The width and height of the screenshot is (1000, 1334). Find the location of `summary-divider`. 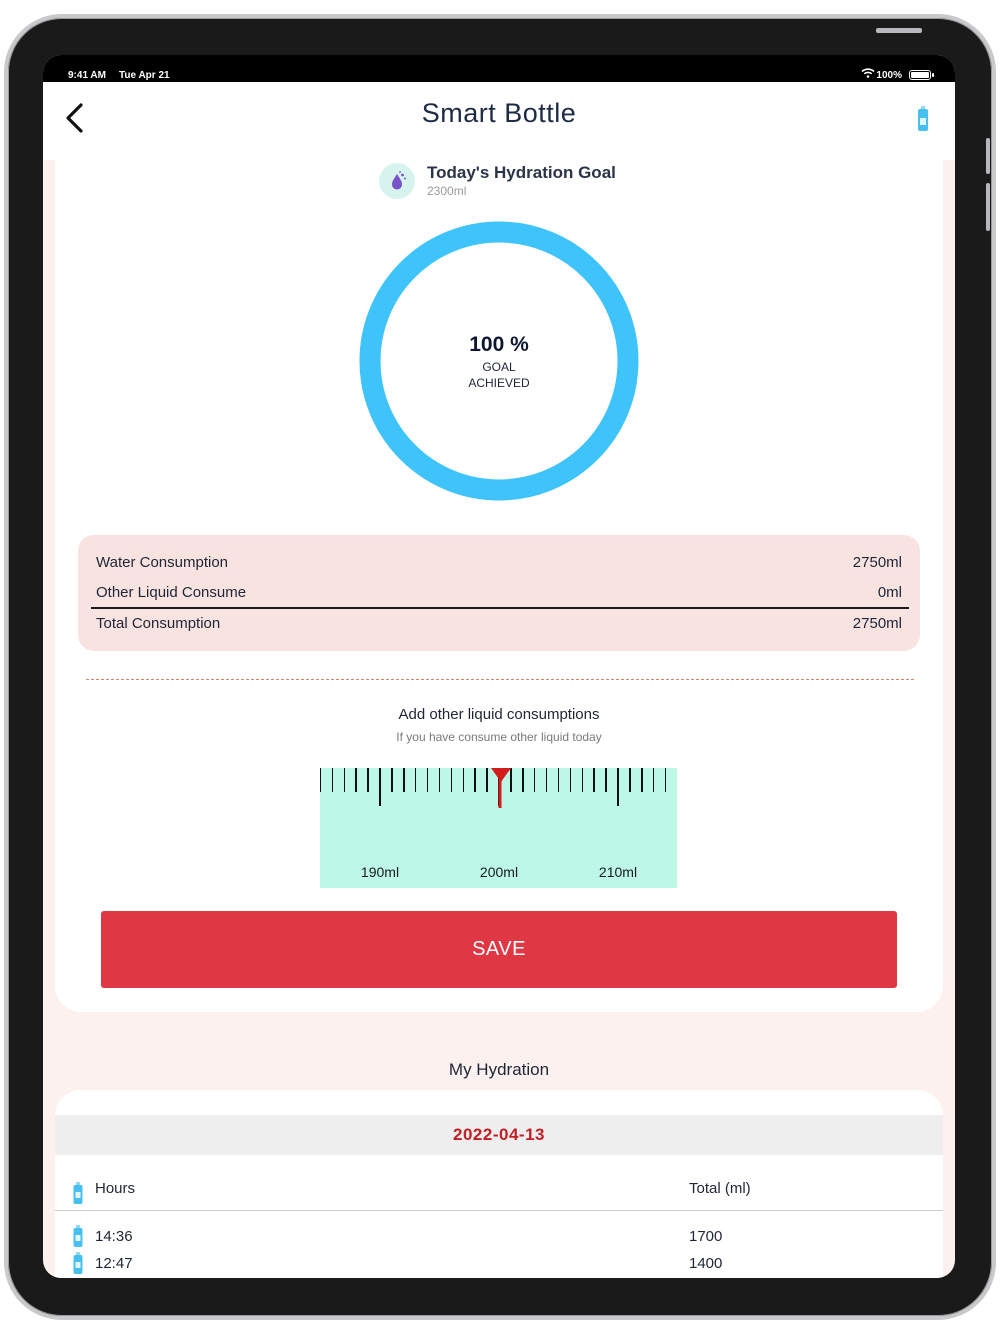

summary-divider is located at coordinates (500, 608).